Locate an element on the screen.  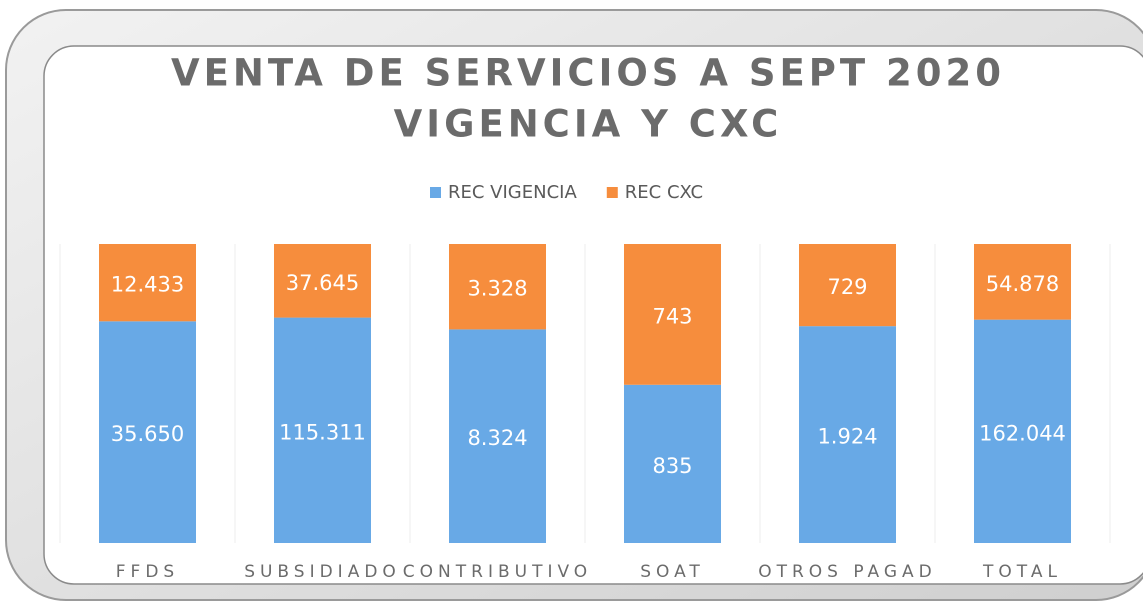
x-tick-label: FFDS is located at coordinates (147, 572).